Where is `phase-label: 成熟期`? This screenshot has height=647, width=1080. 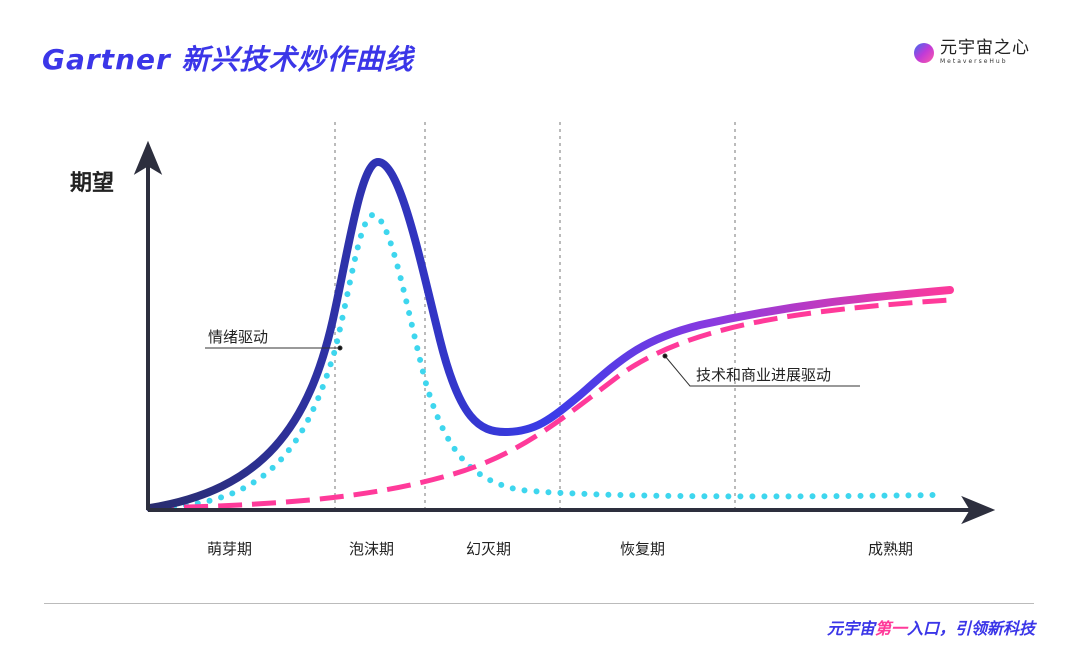
phase-label: 成熟期 is located at coordinates (891, 549).